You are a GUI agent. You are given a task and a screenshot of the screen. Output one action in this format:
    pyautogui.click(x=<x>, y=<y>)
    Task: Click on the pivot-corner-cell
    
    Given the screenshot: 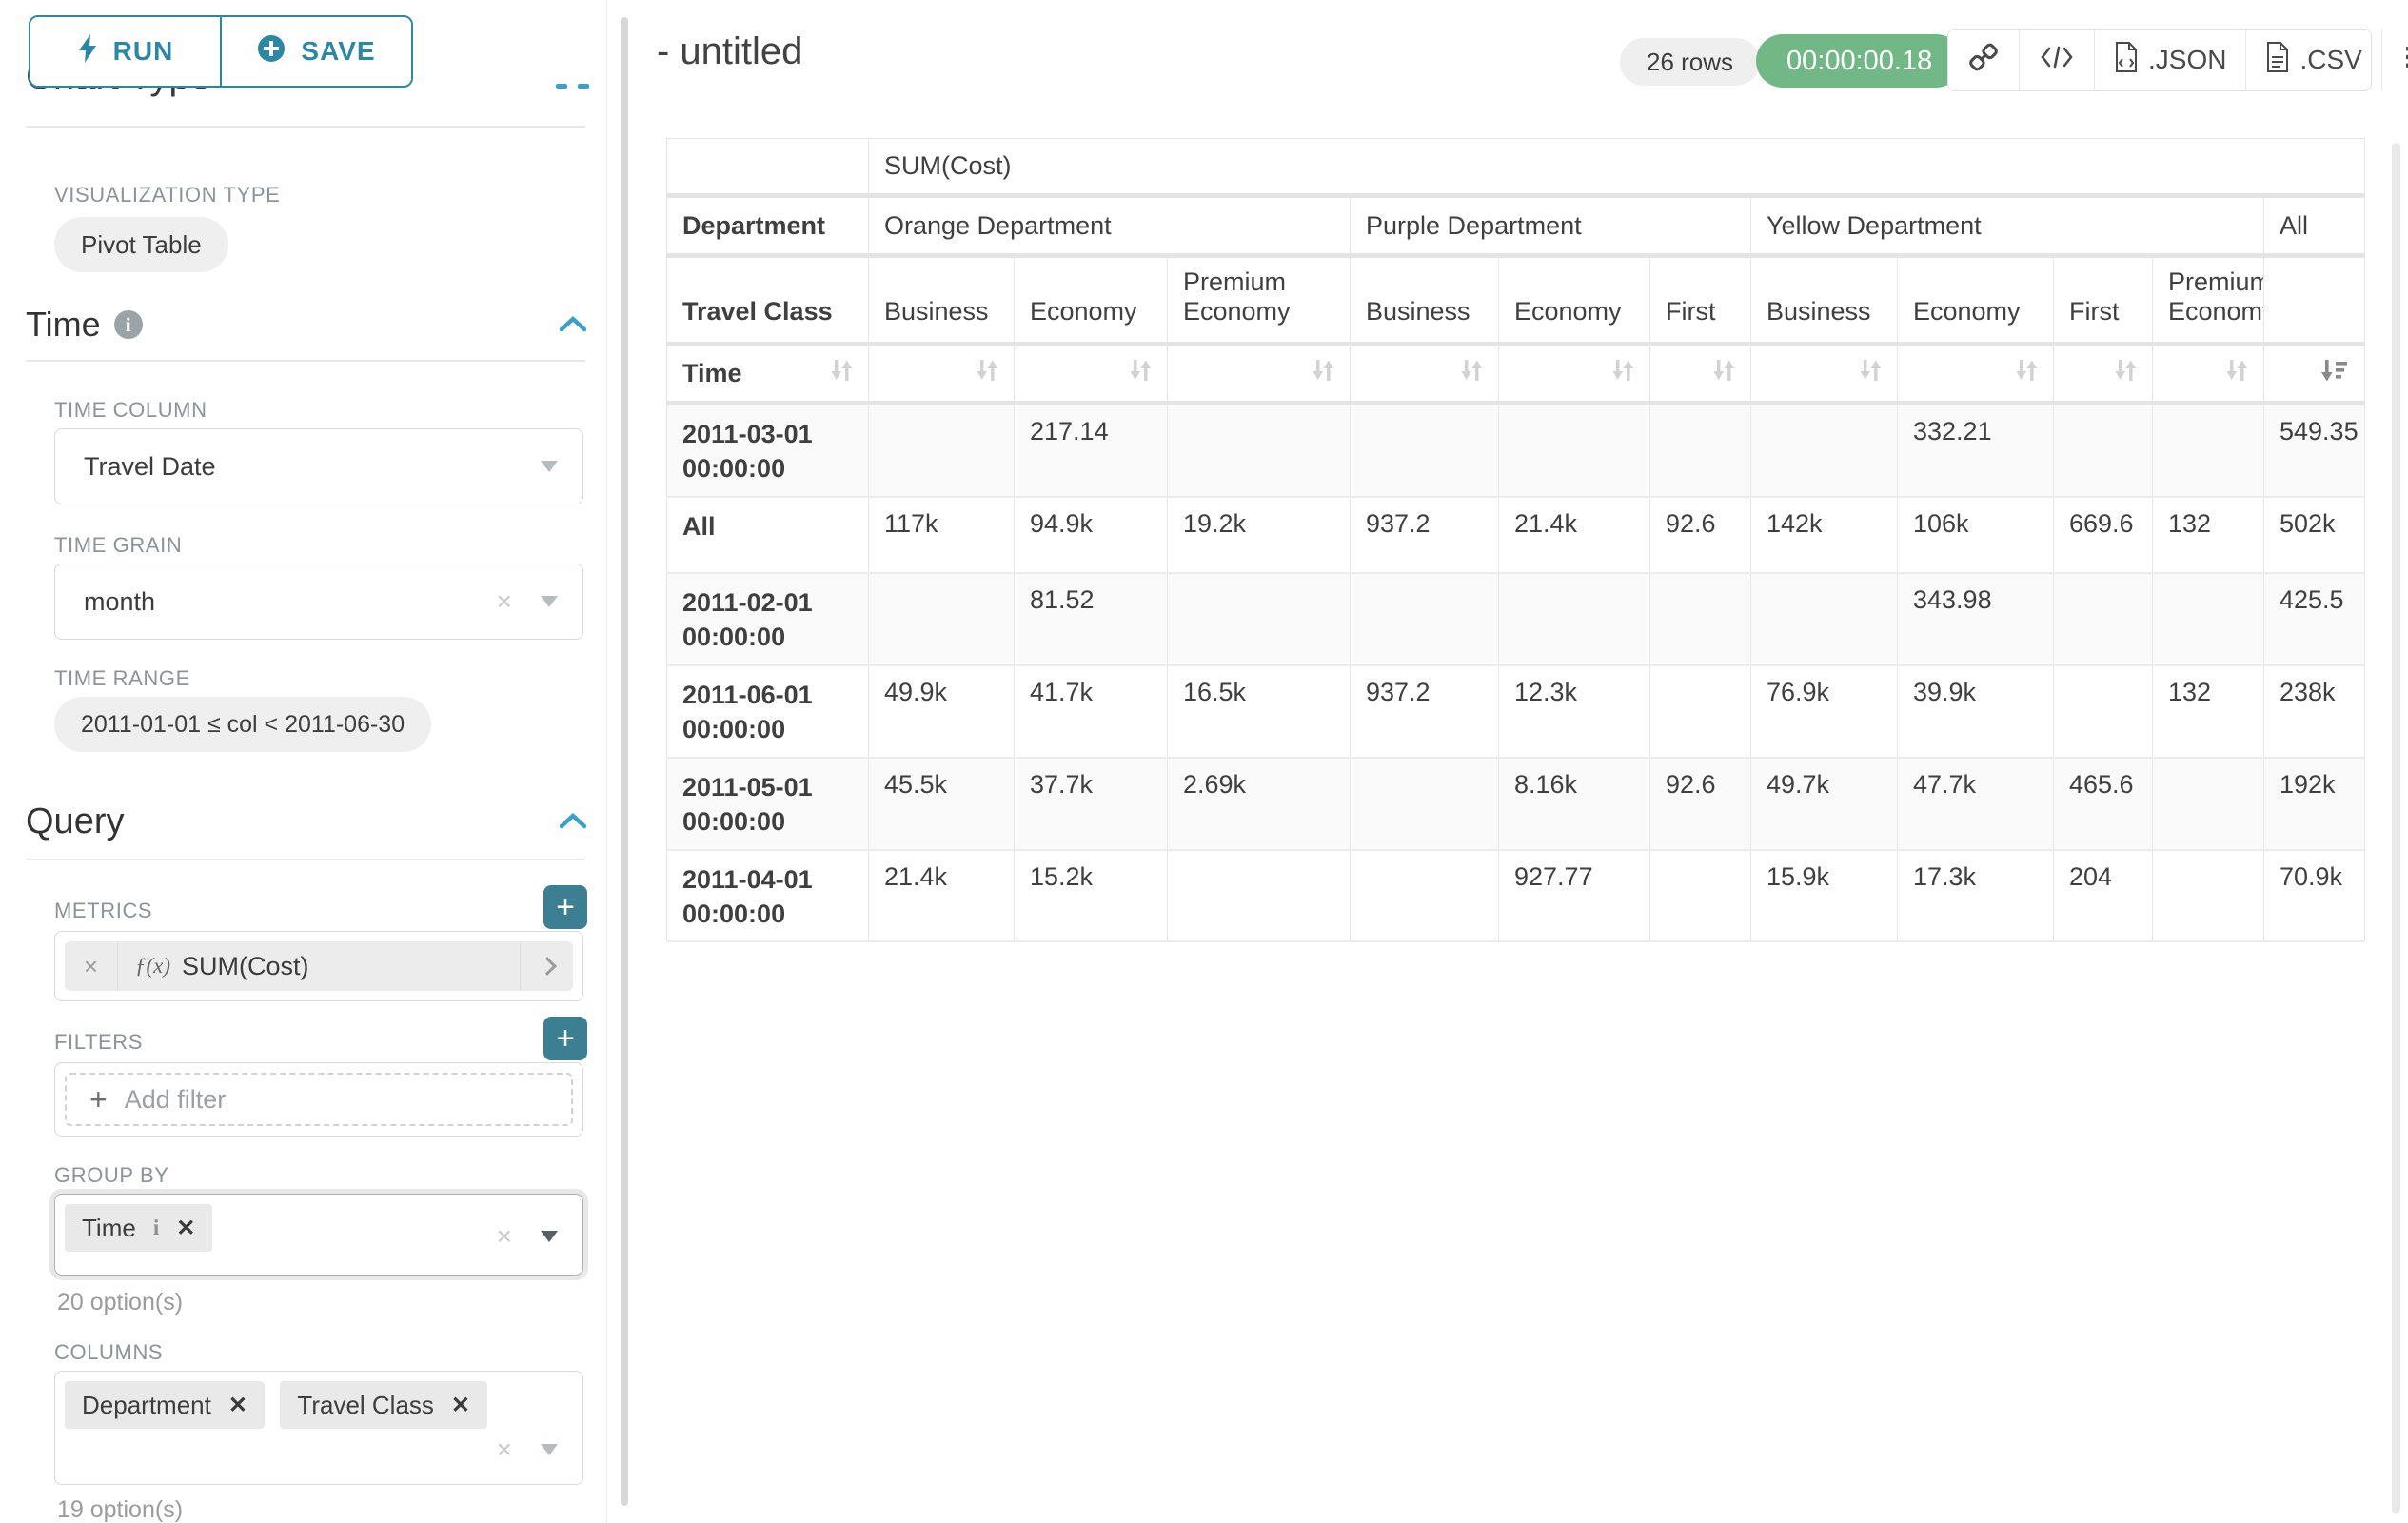 What is the action you would take?
    pyautogui.click(x=767, y=168)
    